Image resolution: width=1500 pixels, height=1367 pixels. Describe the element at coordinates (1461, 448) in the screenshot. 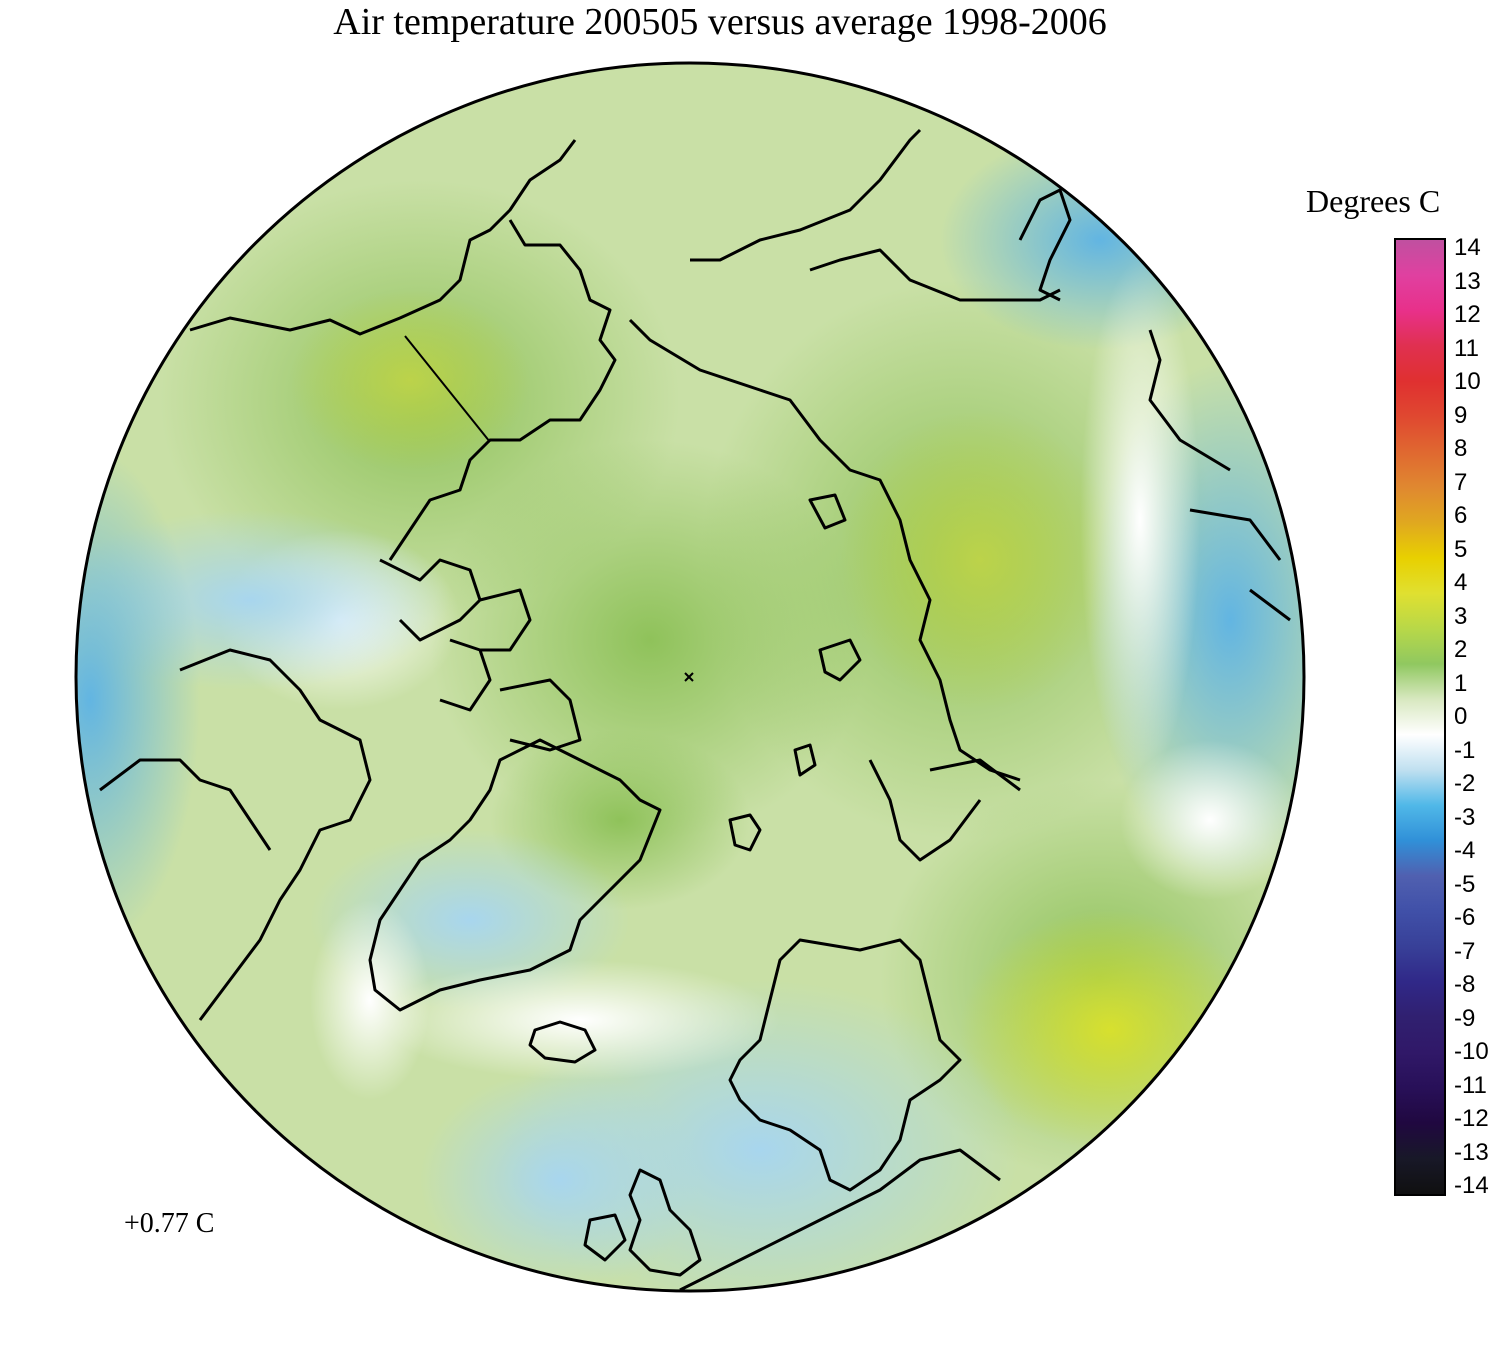

I see `colorbar-tick-label: 8` at that location.